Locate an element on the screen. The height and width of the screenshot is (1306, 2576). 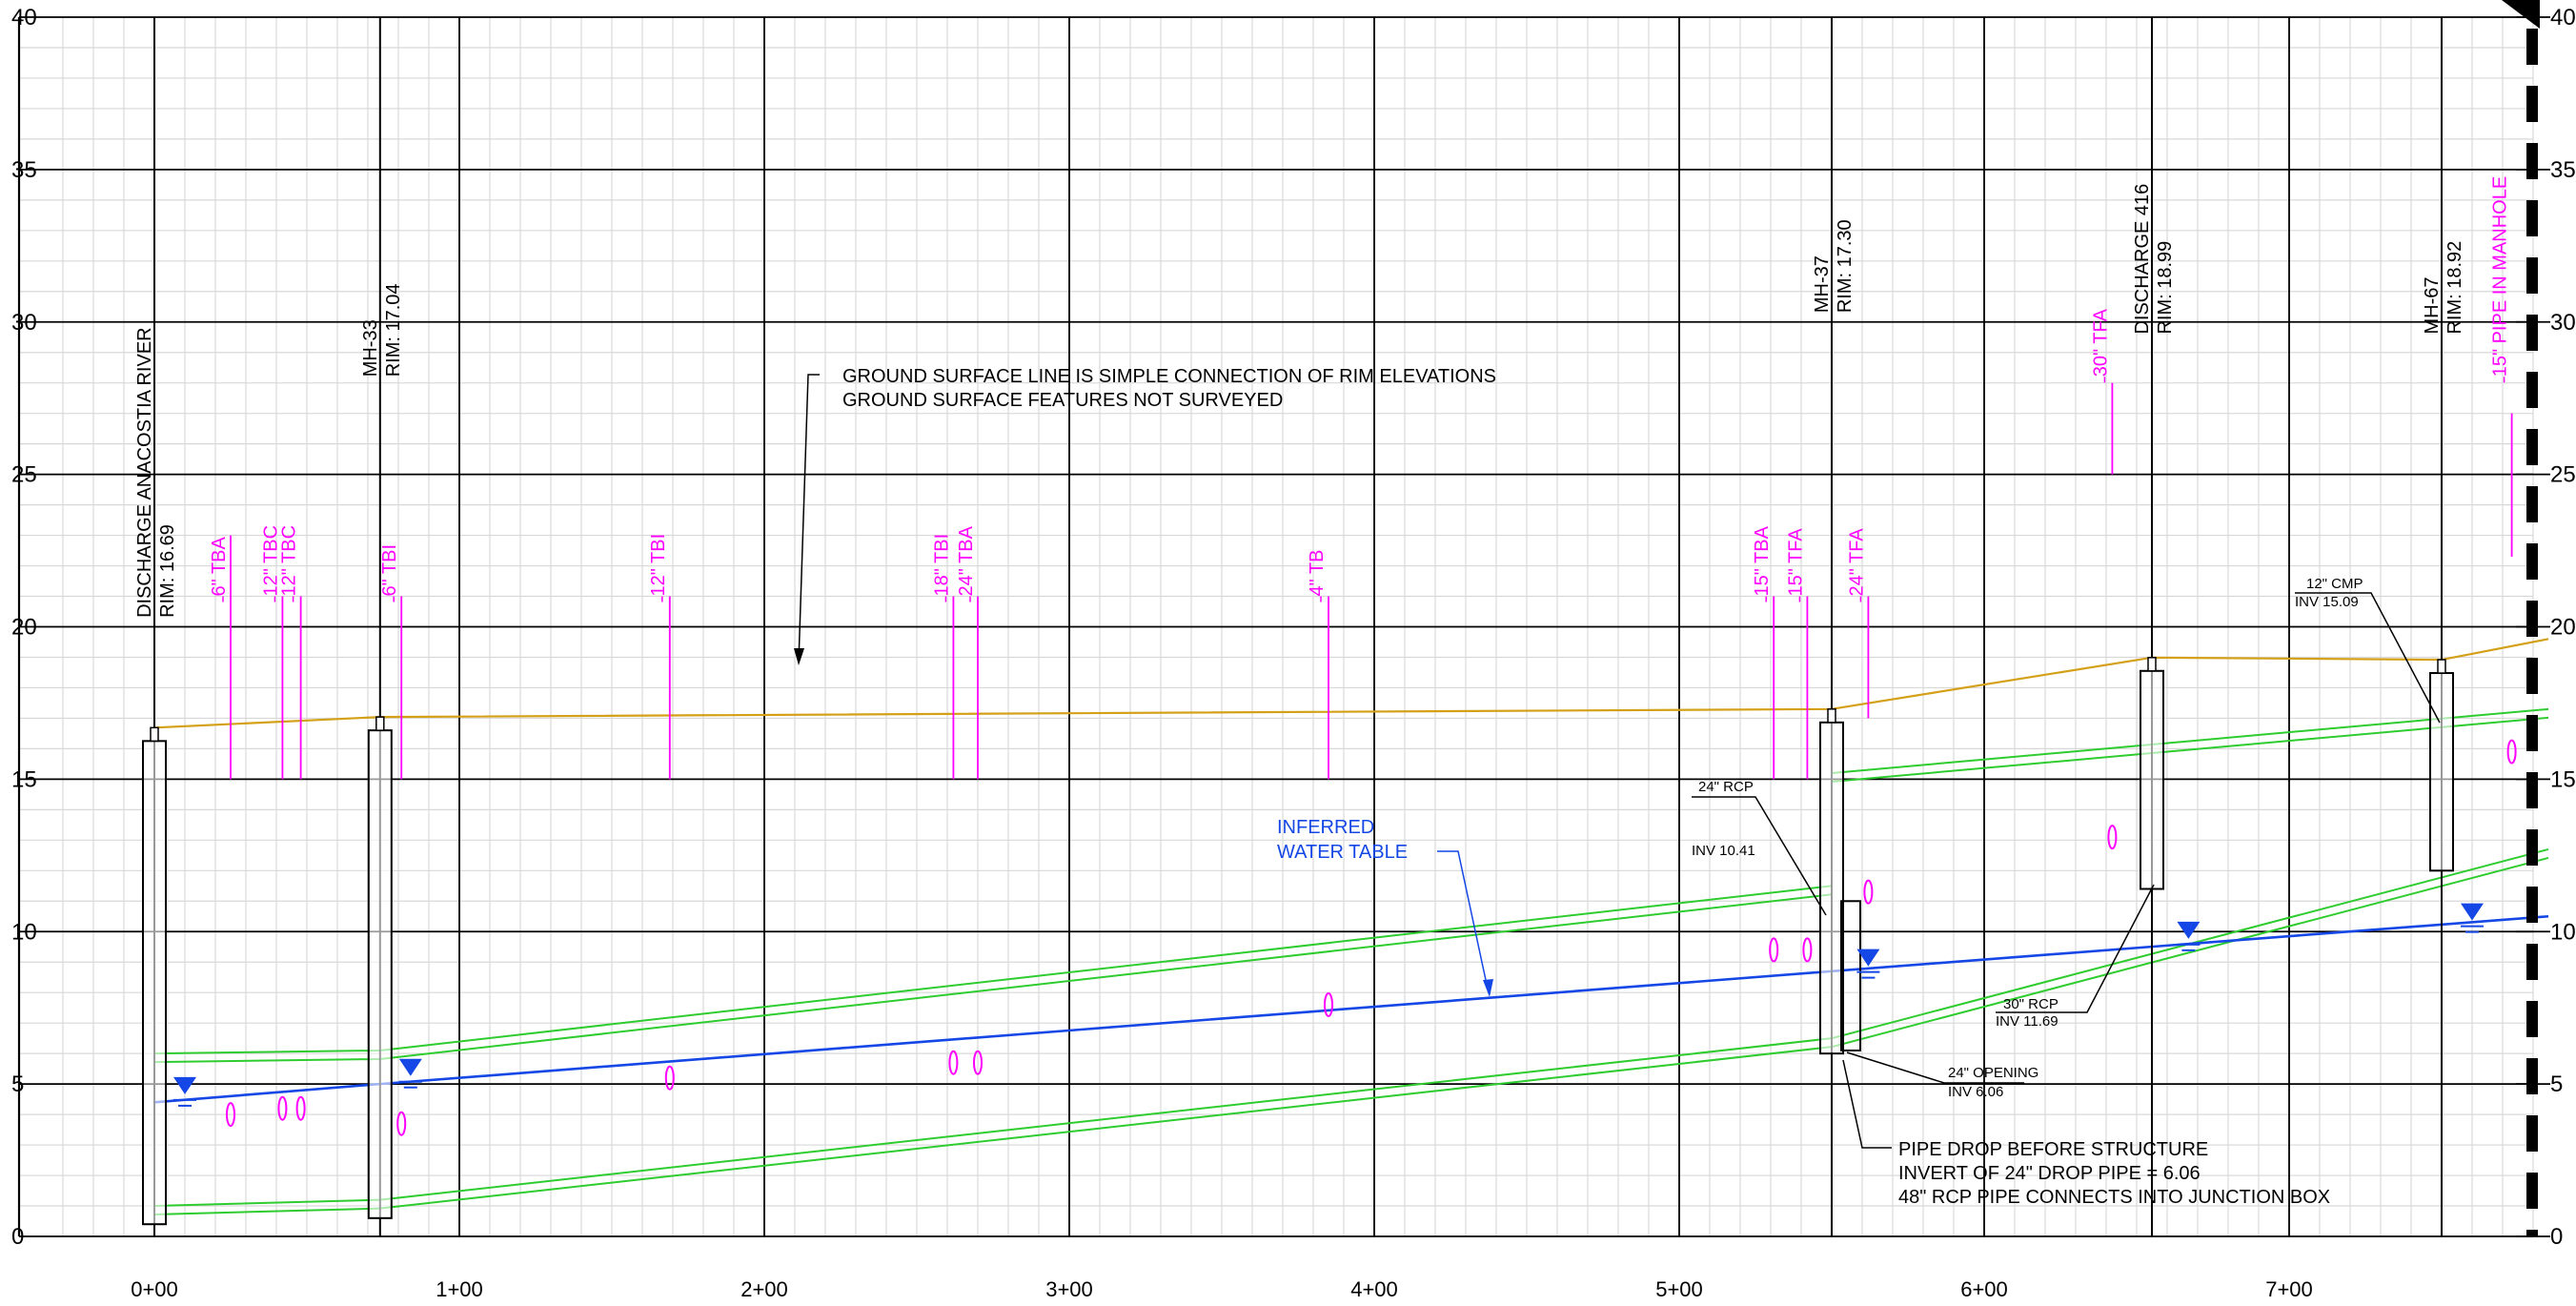
drop-note-line2: INVERT OF 24" DROP PIPE = 6.06 is located at coordinates (2049, 1173).